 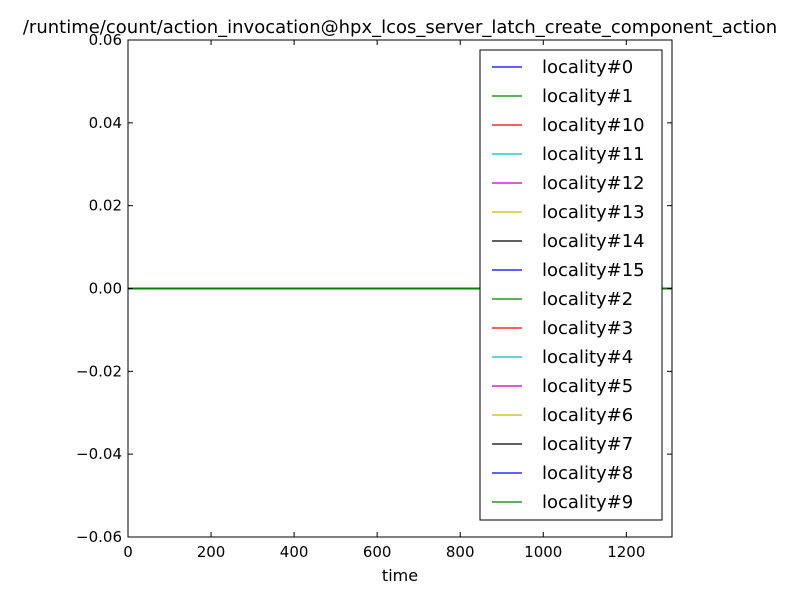 I want to click on y-tick-label-0: −0.06, so click(x=99, y=537).